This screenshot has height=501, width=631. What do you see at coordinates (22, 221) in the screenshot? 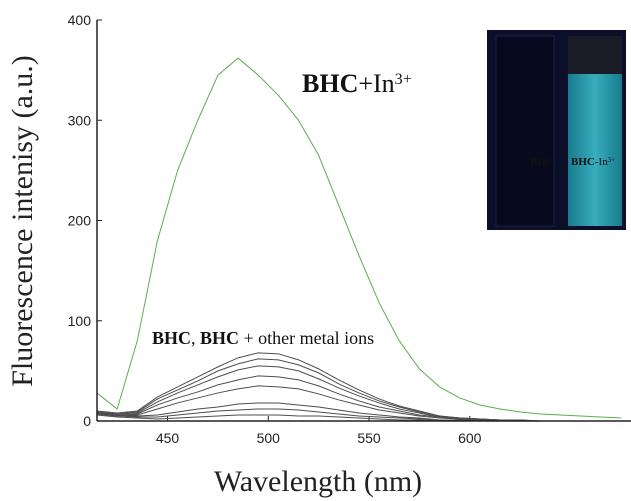
I see `y-axis-label: Fluorescence intenisy (a.u.)` at bounding box center [22, 221].